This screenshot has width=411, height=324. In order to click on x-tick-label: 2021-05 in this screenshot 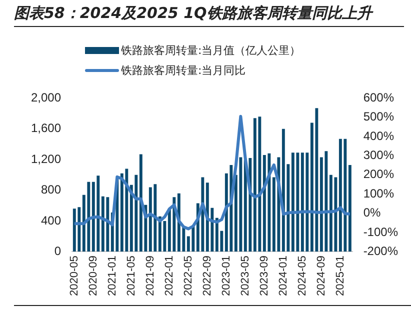, I will do `click(131, 276)`.